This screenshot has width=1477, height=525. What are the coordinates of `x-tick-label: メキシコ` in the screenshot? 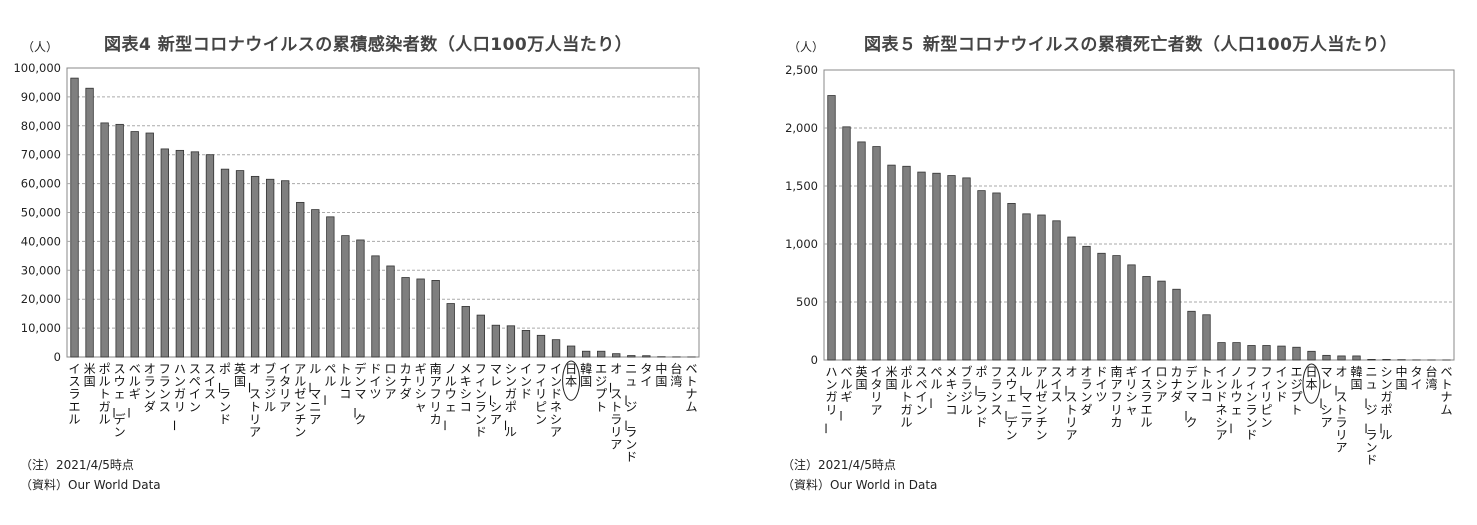 It's located at (466, 388).